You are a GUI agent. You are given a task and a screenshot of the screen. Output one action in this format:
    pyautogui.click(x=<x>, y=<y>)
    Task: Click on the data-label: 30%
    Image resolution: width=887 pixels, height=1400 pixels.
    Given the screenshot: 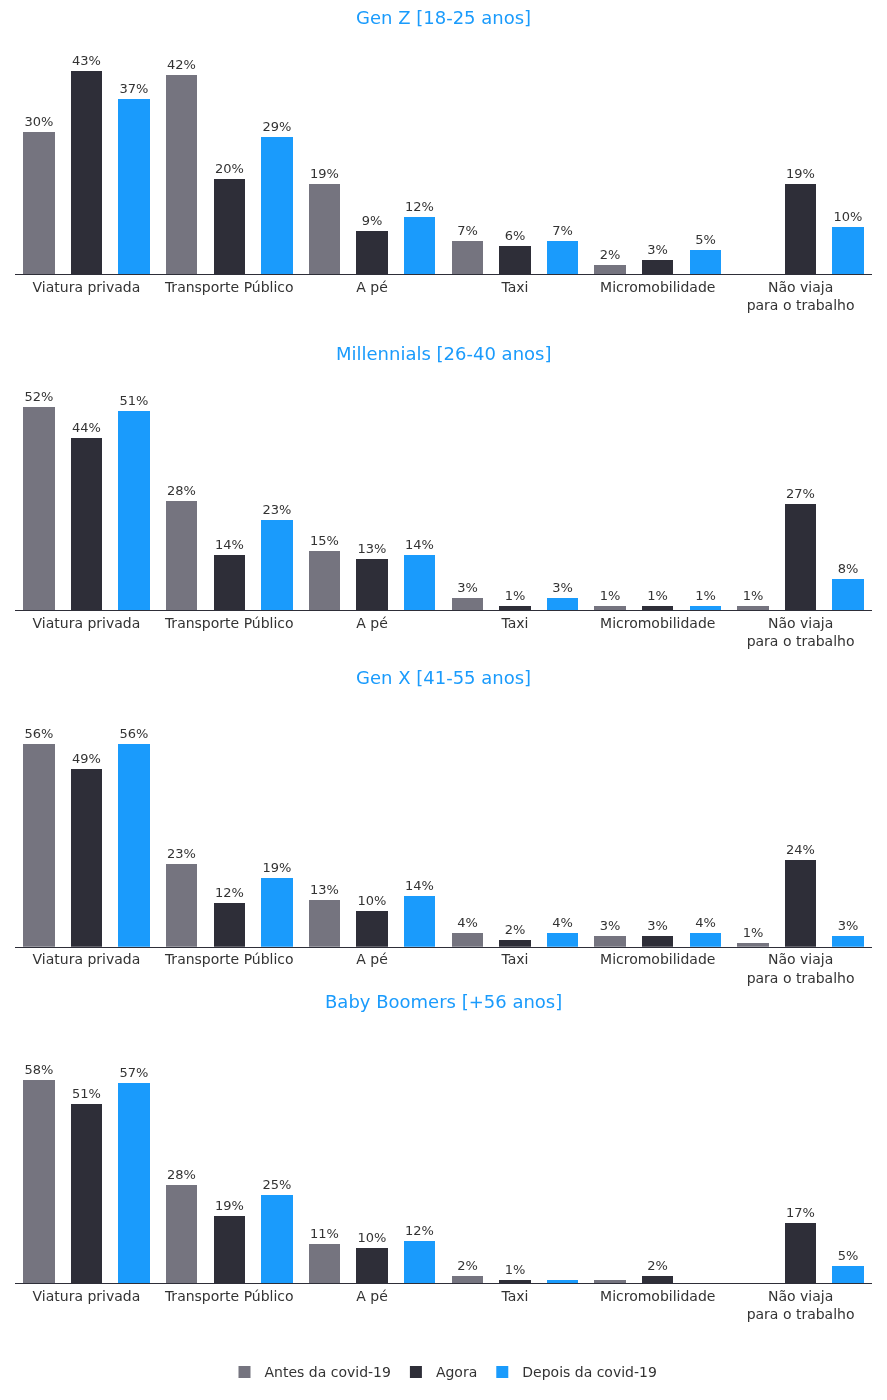 What is the action you would take?
    pyautogui.click(x=39, y=121)
    